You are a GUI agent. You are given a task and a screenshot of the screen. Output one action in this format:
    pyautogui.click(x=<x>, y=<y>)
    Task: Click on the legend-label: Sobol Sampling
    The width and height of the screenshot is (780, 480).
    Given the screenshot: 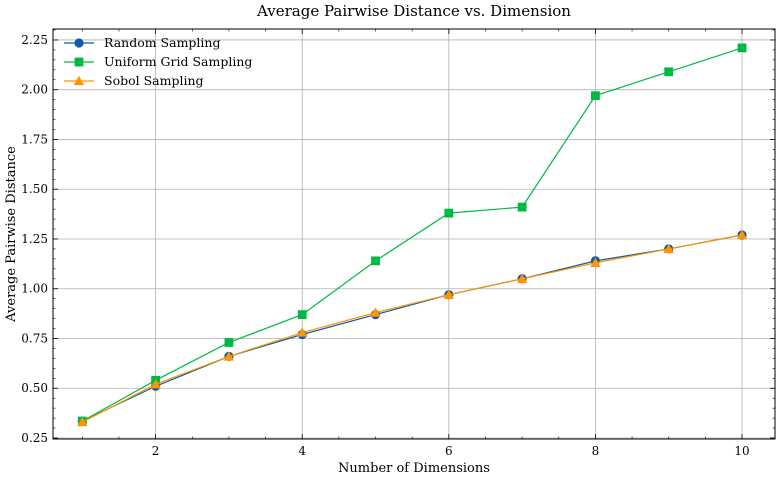 What is the action you would take?
    pyautogui.click(x=154, y=80)
    